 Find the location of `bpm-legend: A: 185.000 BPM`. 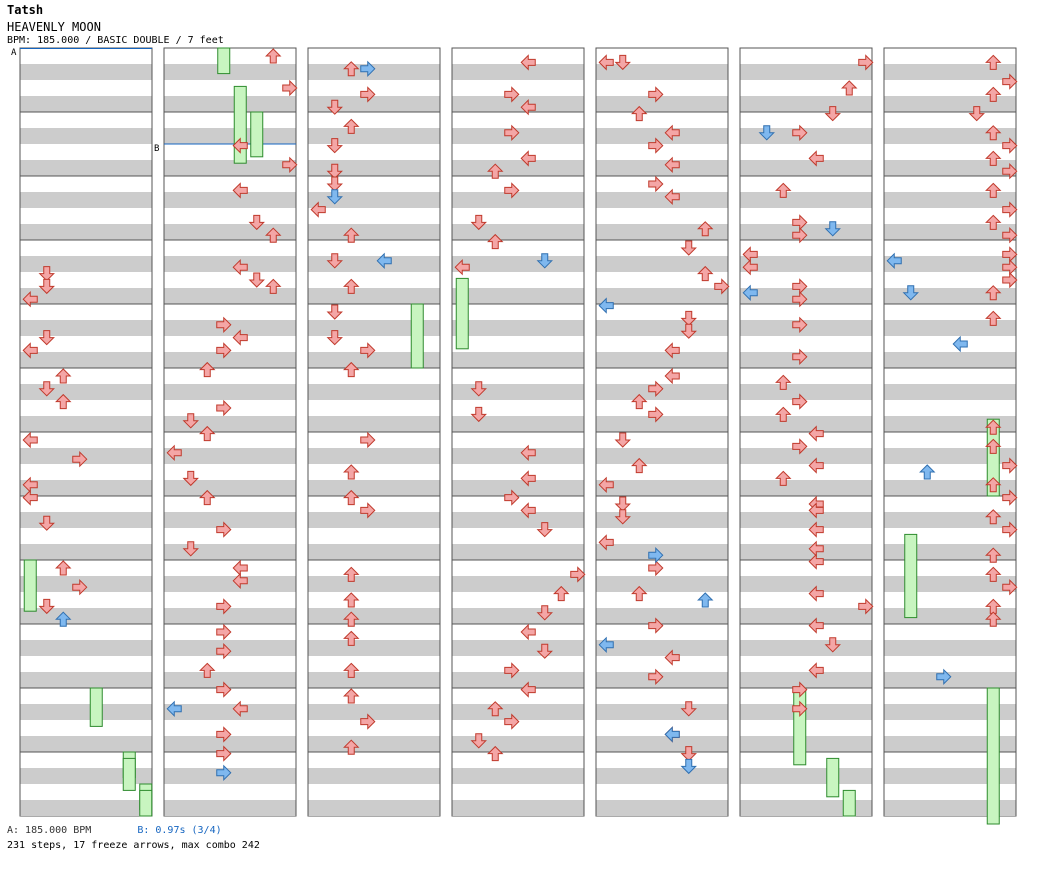

bpm-legend: A: 185.000 BPM is located at coordinates (49, 830).